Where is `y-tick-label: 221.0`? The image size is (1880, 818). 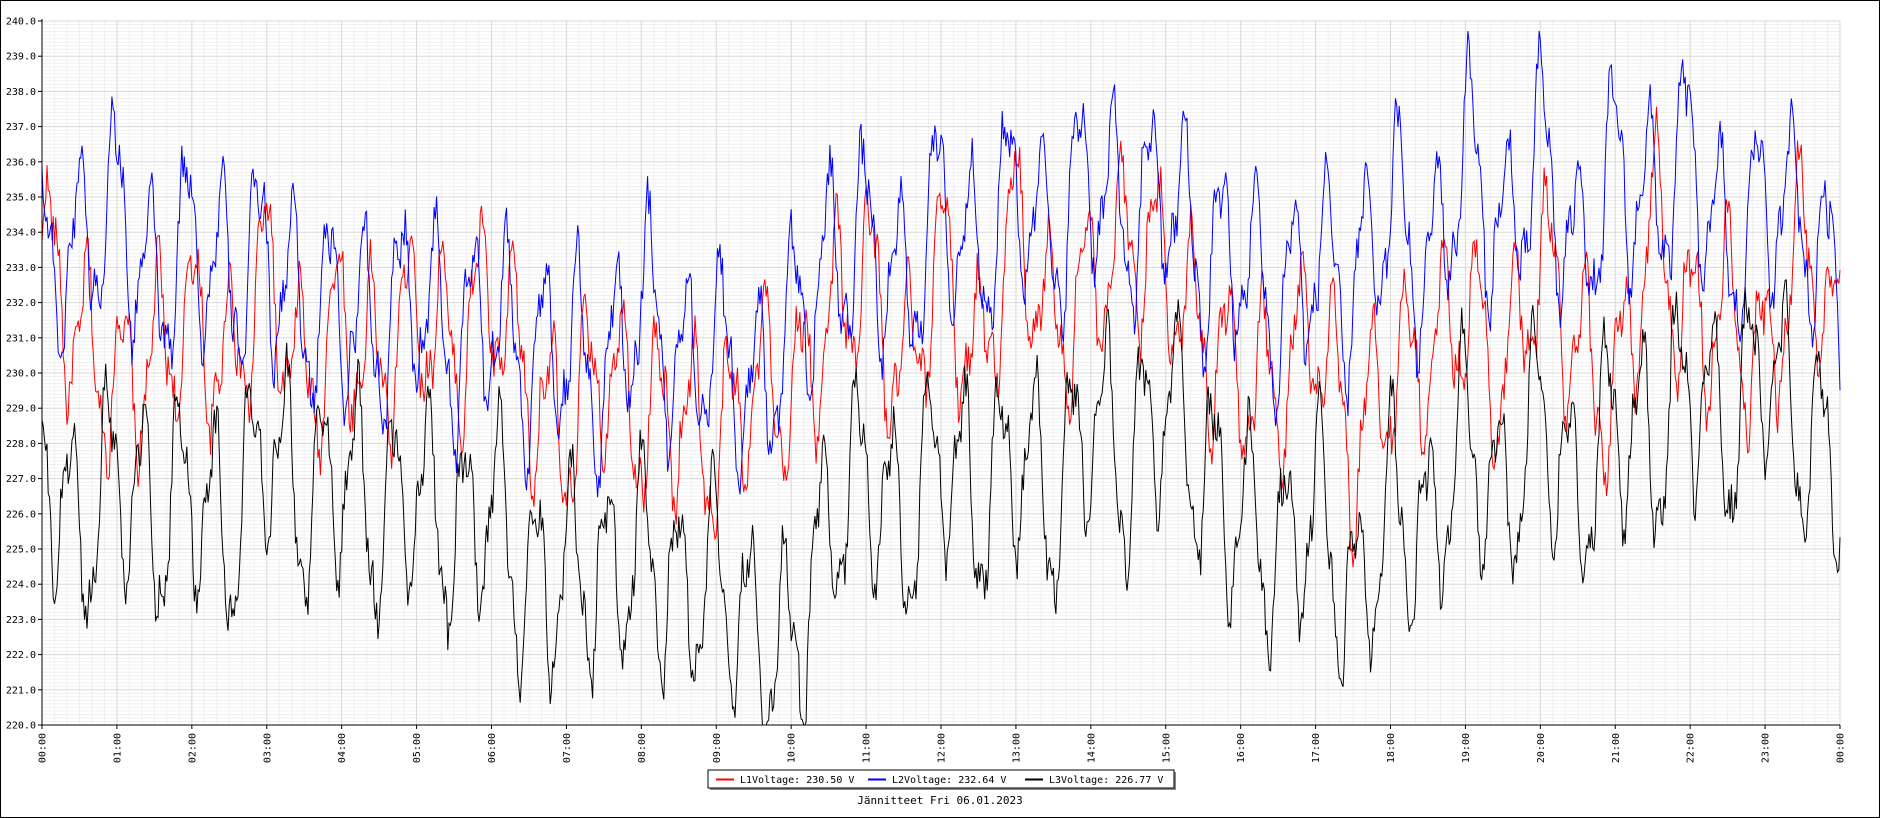 y-tick-label: 221.0 is located at coordinates (21, 690).